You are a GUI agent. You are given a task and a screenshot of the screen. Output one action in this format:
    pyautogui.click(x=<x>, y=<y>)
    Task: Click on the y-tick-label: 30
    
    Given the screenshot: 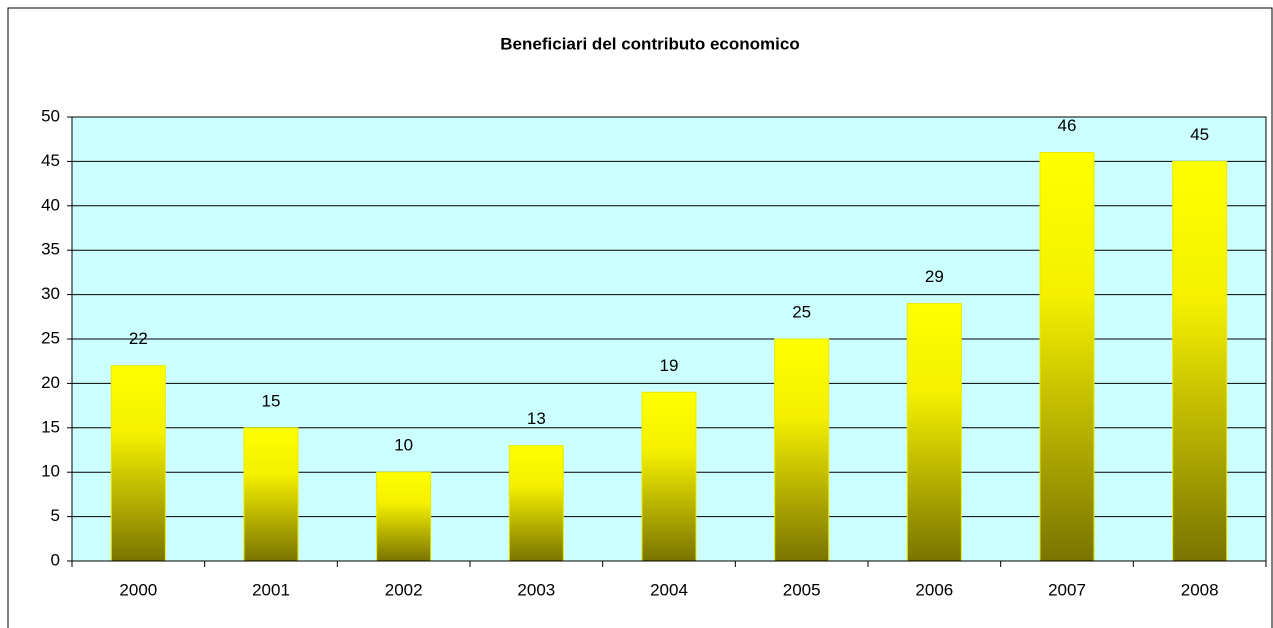 What is the action you would take?
    pyautogui.click(x=50, y=293)
    